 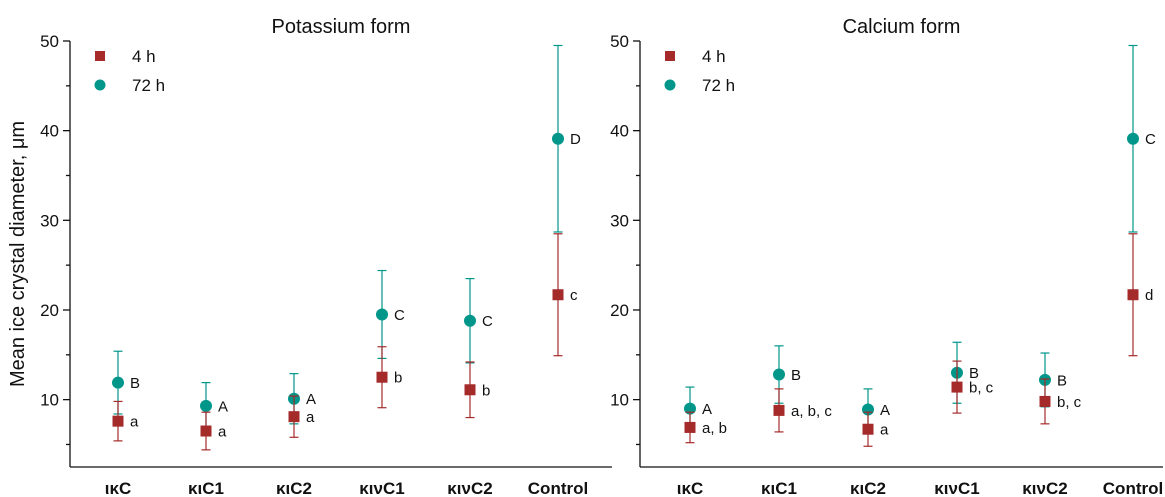 I want to click on series-4h-significance-label: d, so click(x=1149, y=295).